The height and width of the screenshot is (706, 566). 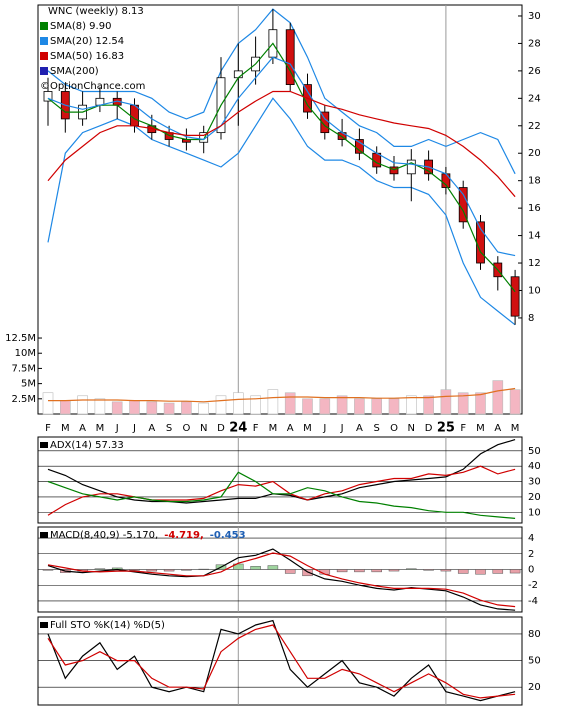 I want to click on y-tick-label: 24, so click(x=534, y=98).